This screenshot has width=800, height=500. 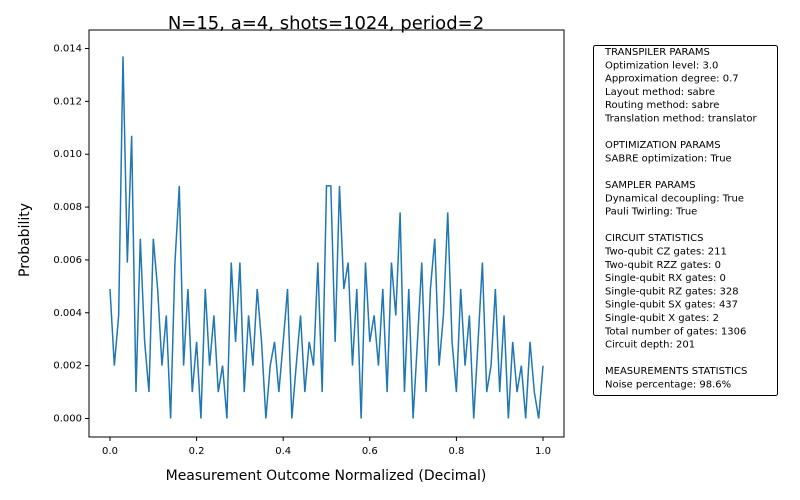 What do you see at coordinates (110, 451) in the screenshot?
I see `x-tick-label: 0.0` at bounding box center [110, 451].